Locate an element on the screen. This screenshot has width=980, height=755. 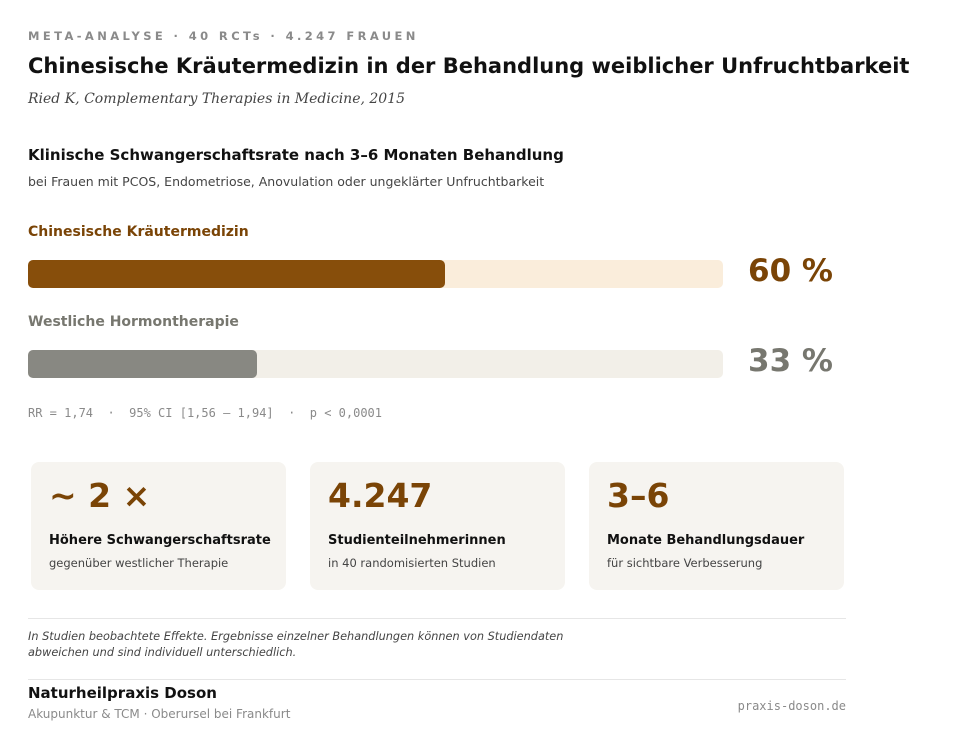
card-title: Monate Behandlungsdauer is located at coordinates (706, 540).